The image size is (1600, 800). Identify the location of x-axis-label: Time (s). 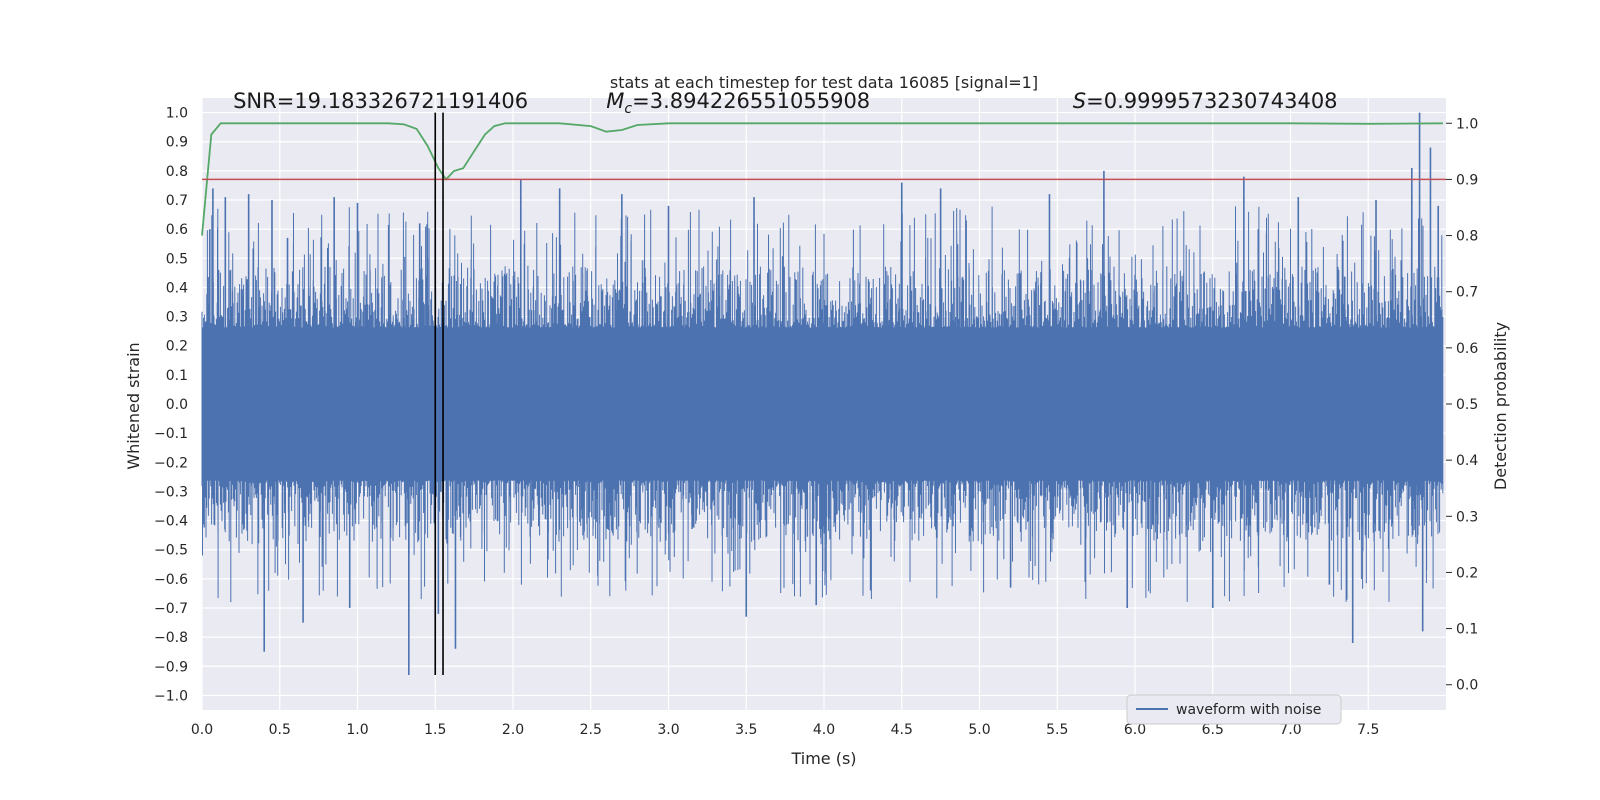
(823, 758).